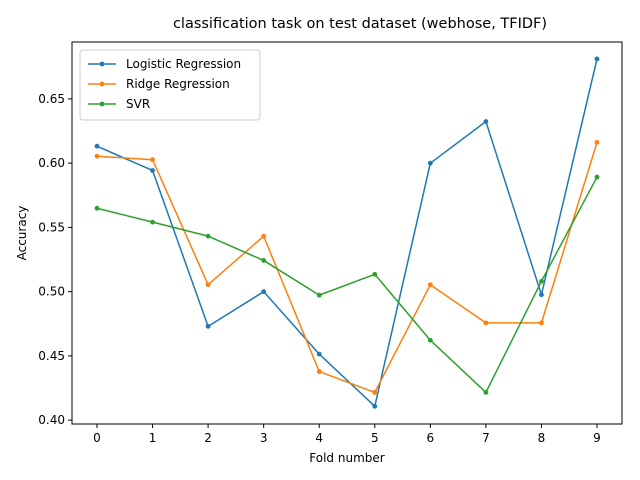 Image resolution: width=640 pixels, height=480 pixels. Describe the element at coordinates (542, 438) in the screenshot. I see `x-tick-label: 8` at that location.